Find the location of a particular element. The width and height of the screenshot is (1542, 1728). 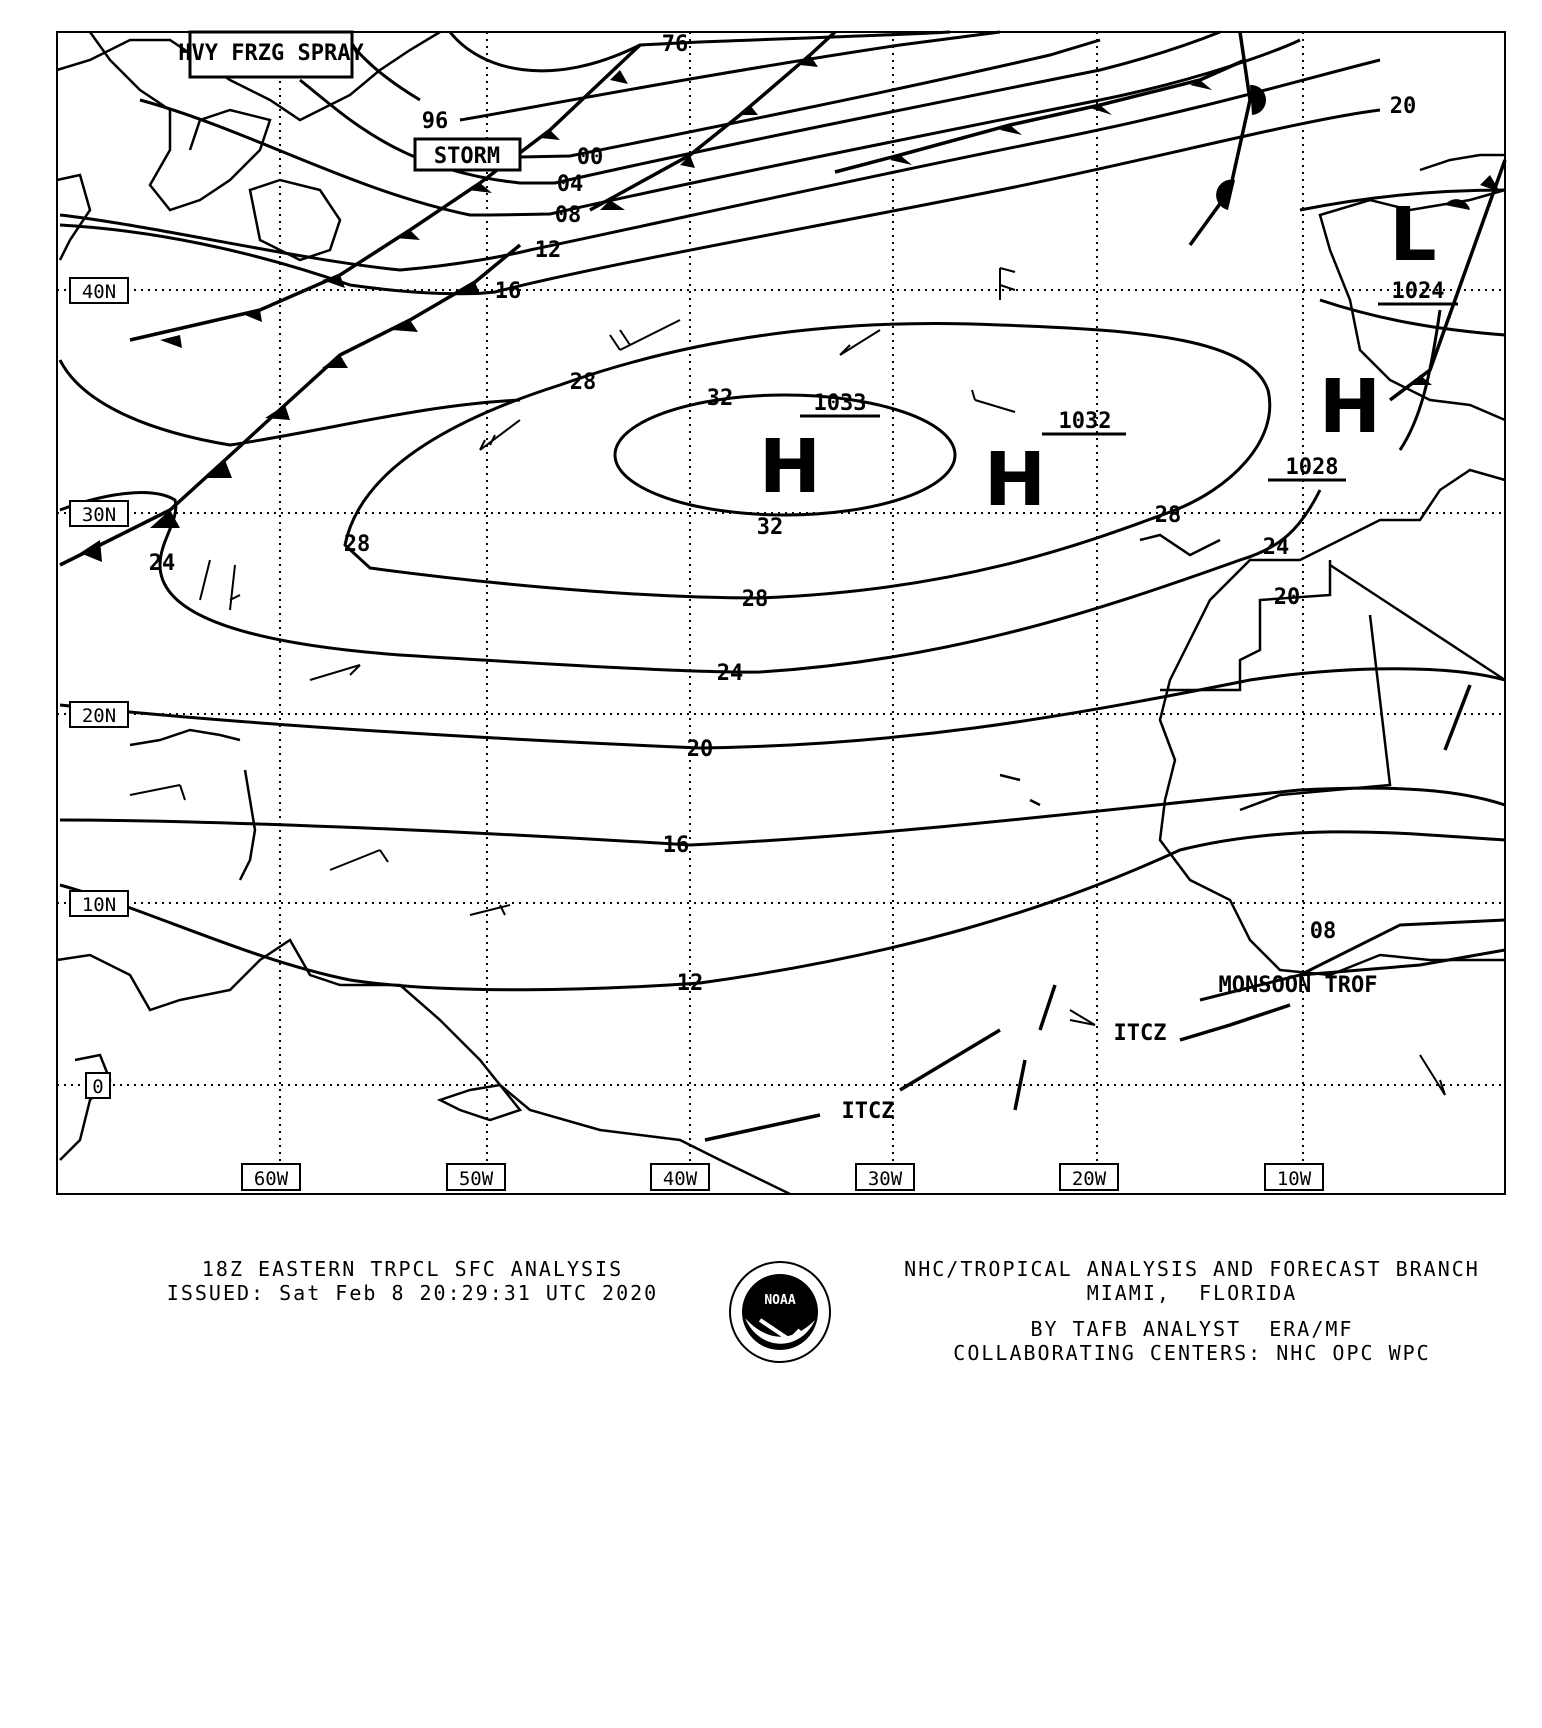

high-pressure-center: H 1033 is located at coordinates (819, 450).